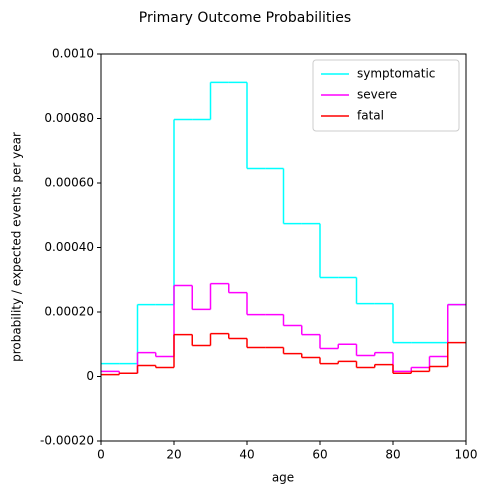  Describe the element at coordinates (67, 441) in the screenshot. I see `y-tick-label: -0.00020` at that location.